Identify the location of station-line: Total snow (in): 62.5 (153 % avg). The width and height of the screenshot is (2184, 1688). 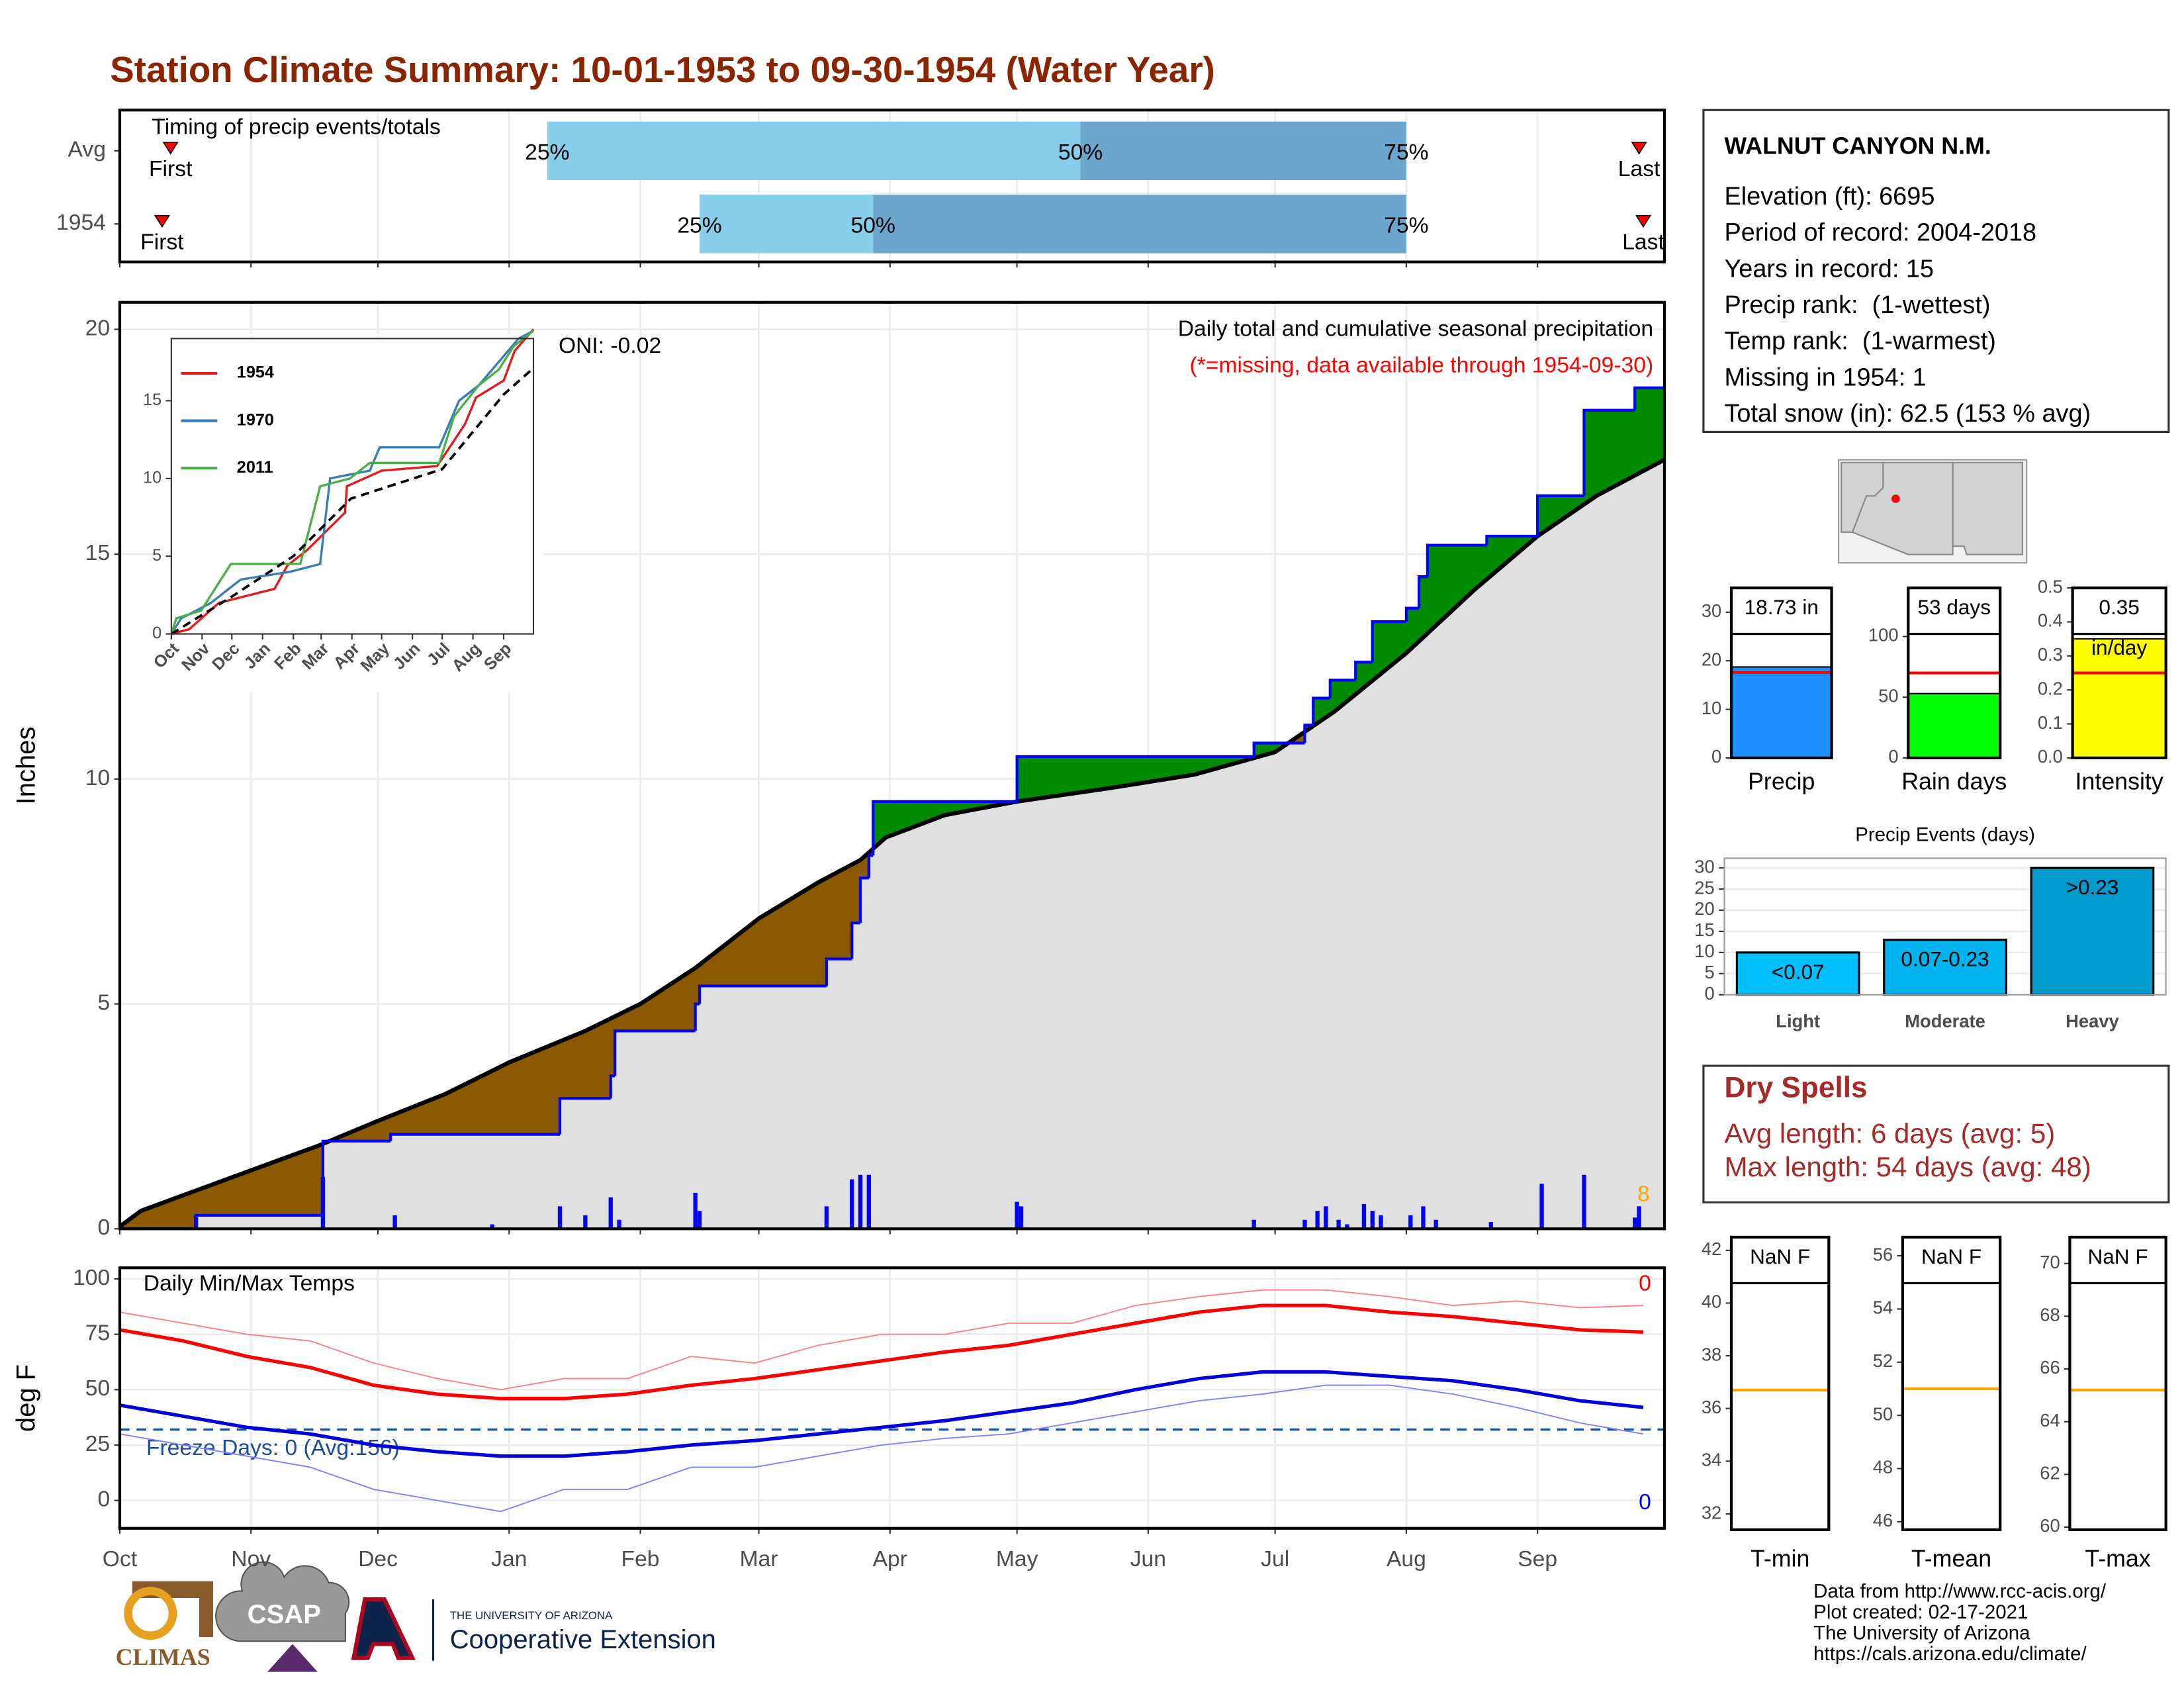
(1908, 414).